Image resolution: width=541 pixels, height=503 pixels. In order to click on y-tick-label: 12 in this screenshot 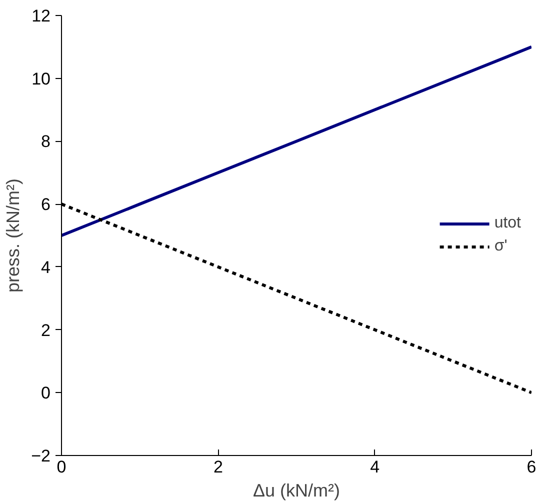, I will do `click(41, 16)`.